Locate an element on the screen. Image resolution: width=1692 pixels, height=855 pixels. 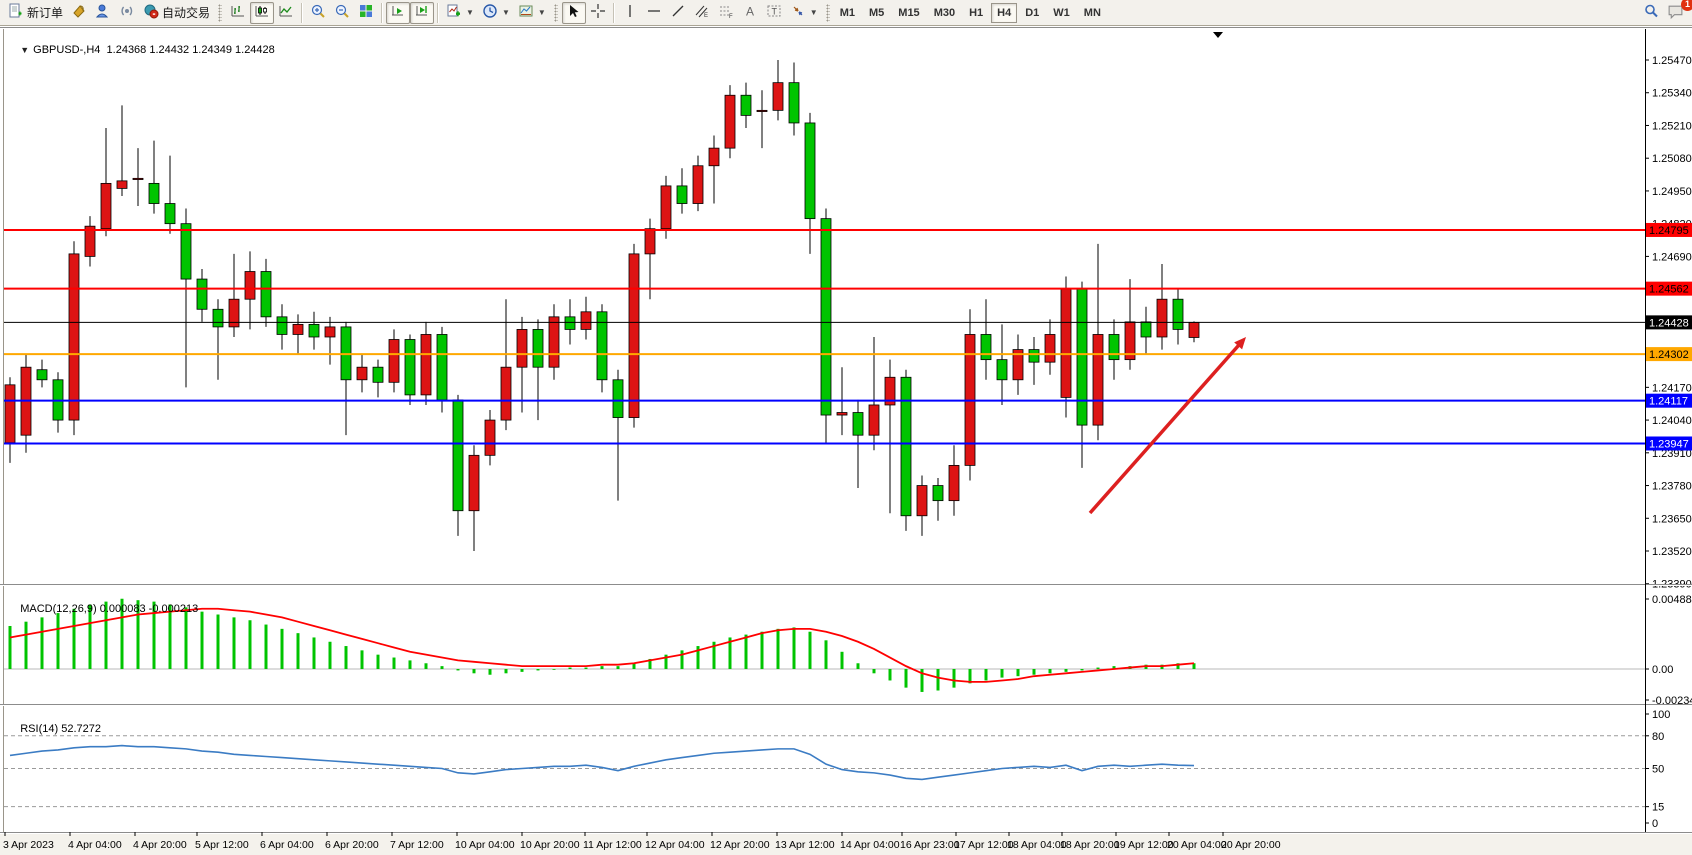
timeframe-D1: D1 is located at coordinates (1032, 13).